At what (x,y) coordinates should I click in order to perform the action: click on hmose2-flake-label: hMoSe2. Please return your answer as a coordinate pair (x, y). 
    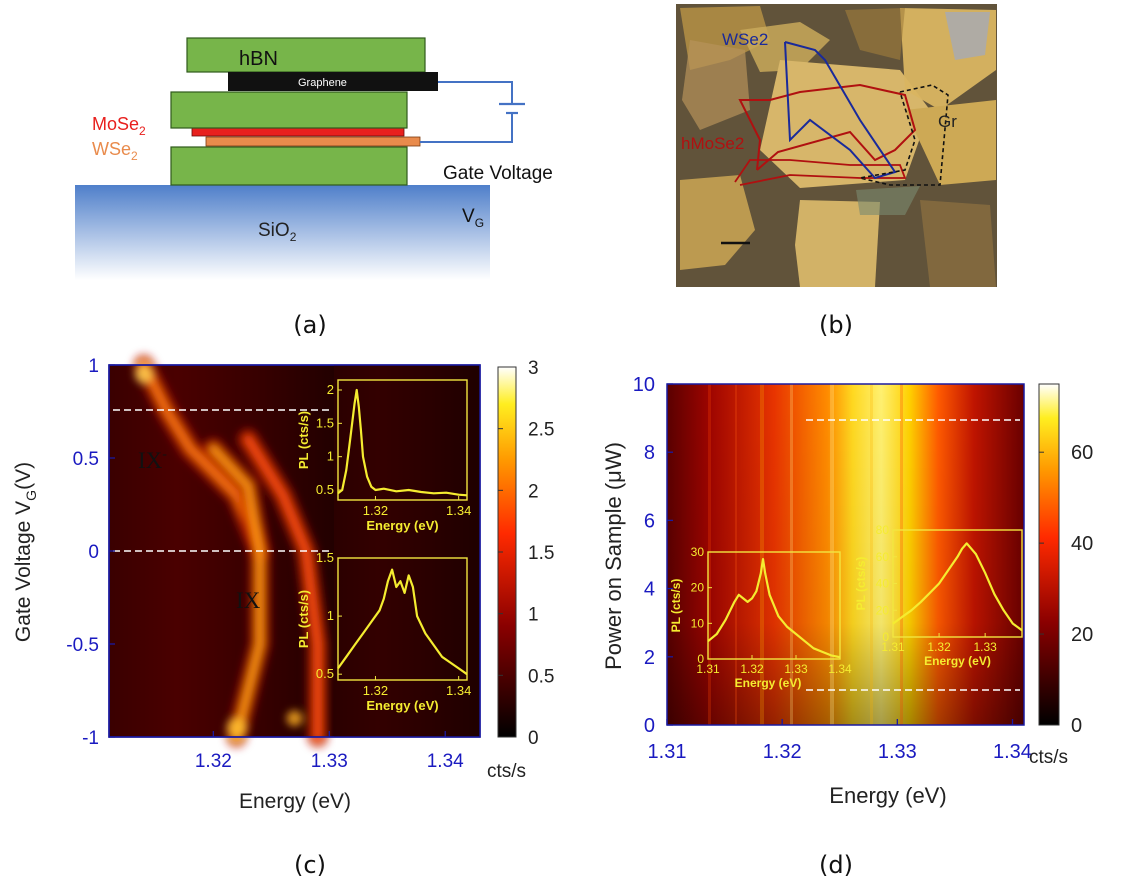
    Looking at the image, I should click on (712, 143).